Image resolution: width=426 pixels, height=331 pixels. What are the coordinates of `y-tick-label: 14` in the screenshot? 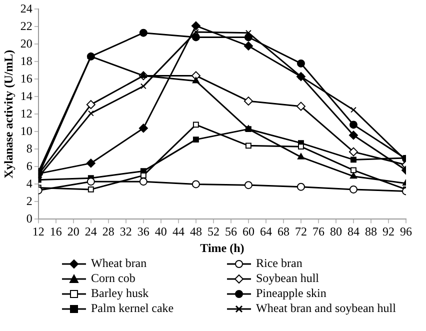 It's located at (26, 95).